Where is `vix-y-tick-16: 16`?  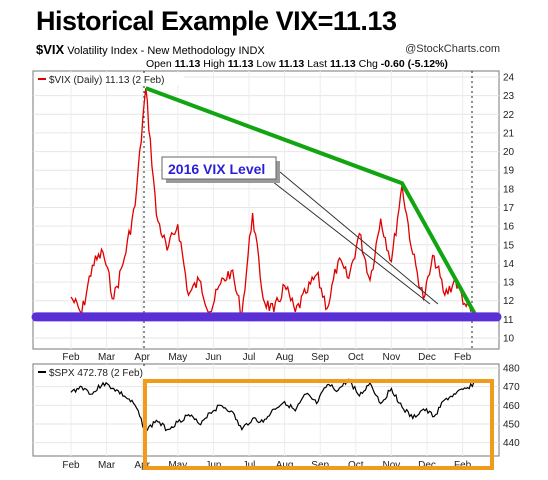
vix-y-tick-16: 16 is located at coordinates (509, 227).